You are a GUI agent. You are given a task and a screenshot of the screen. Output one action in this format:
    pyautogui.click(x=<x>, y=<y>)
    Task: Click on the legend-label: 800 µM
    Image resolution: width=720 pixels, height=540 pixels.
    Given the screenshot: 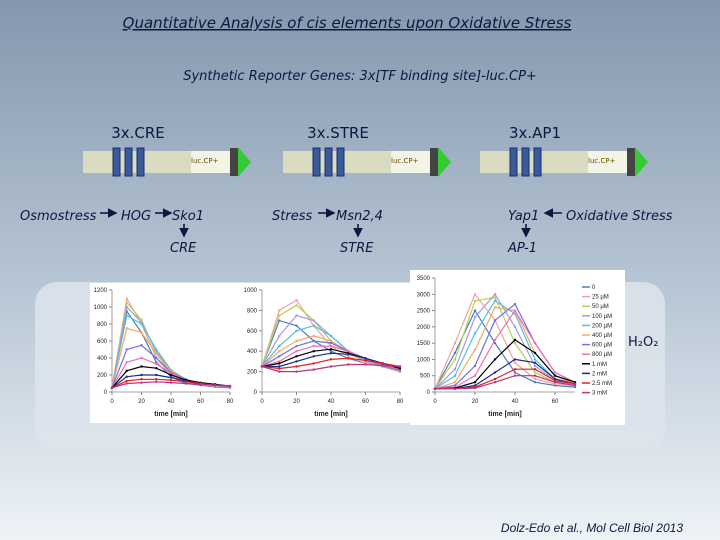 What is the action you would take?
    pyautogui.click(x=602, y=355)
    